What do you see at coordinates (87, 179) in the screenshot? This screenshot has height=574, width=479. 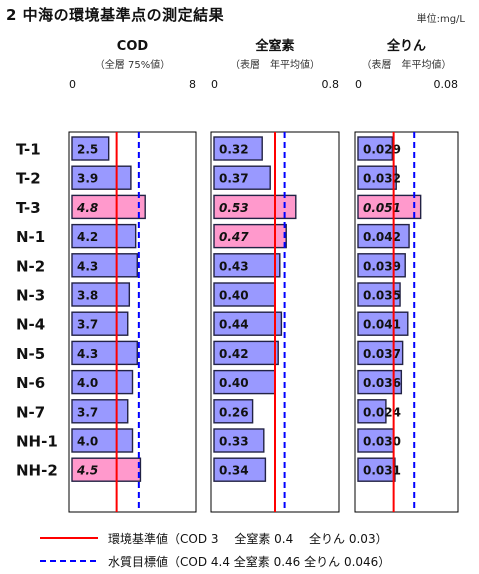 I see `data-label: 3.9` at bounding box center [87, 179].